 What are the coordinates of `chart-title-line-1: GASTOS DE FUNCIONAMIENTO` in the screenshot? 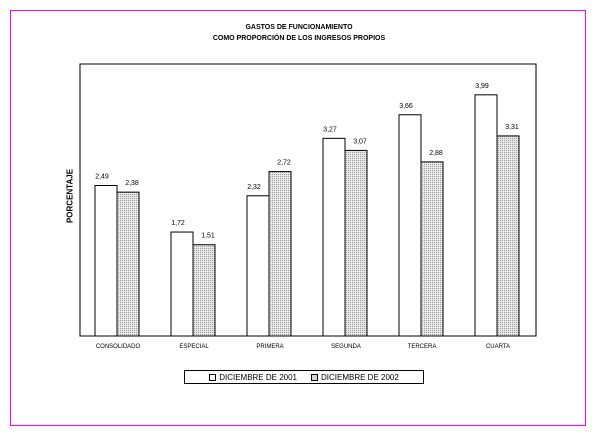 It's located at (299, 27).